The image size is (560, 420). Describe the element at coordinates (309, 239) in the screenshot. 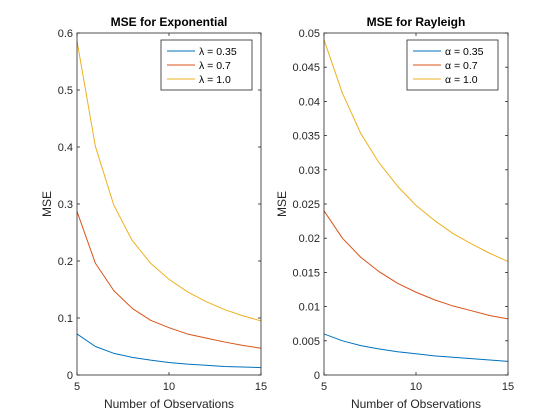

I see `y-tick-label: 0.02` at that location.